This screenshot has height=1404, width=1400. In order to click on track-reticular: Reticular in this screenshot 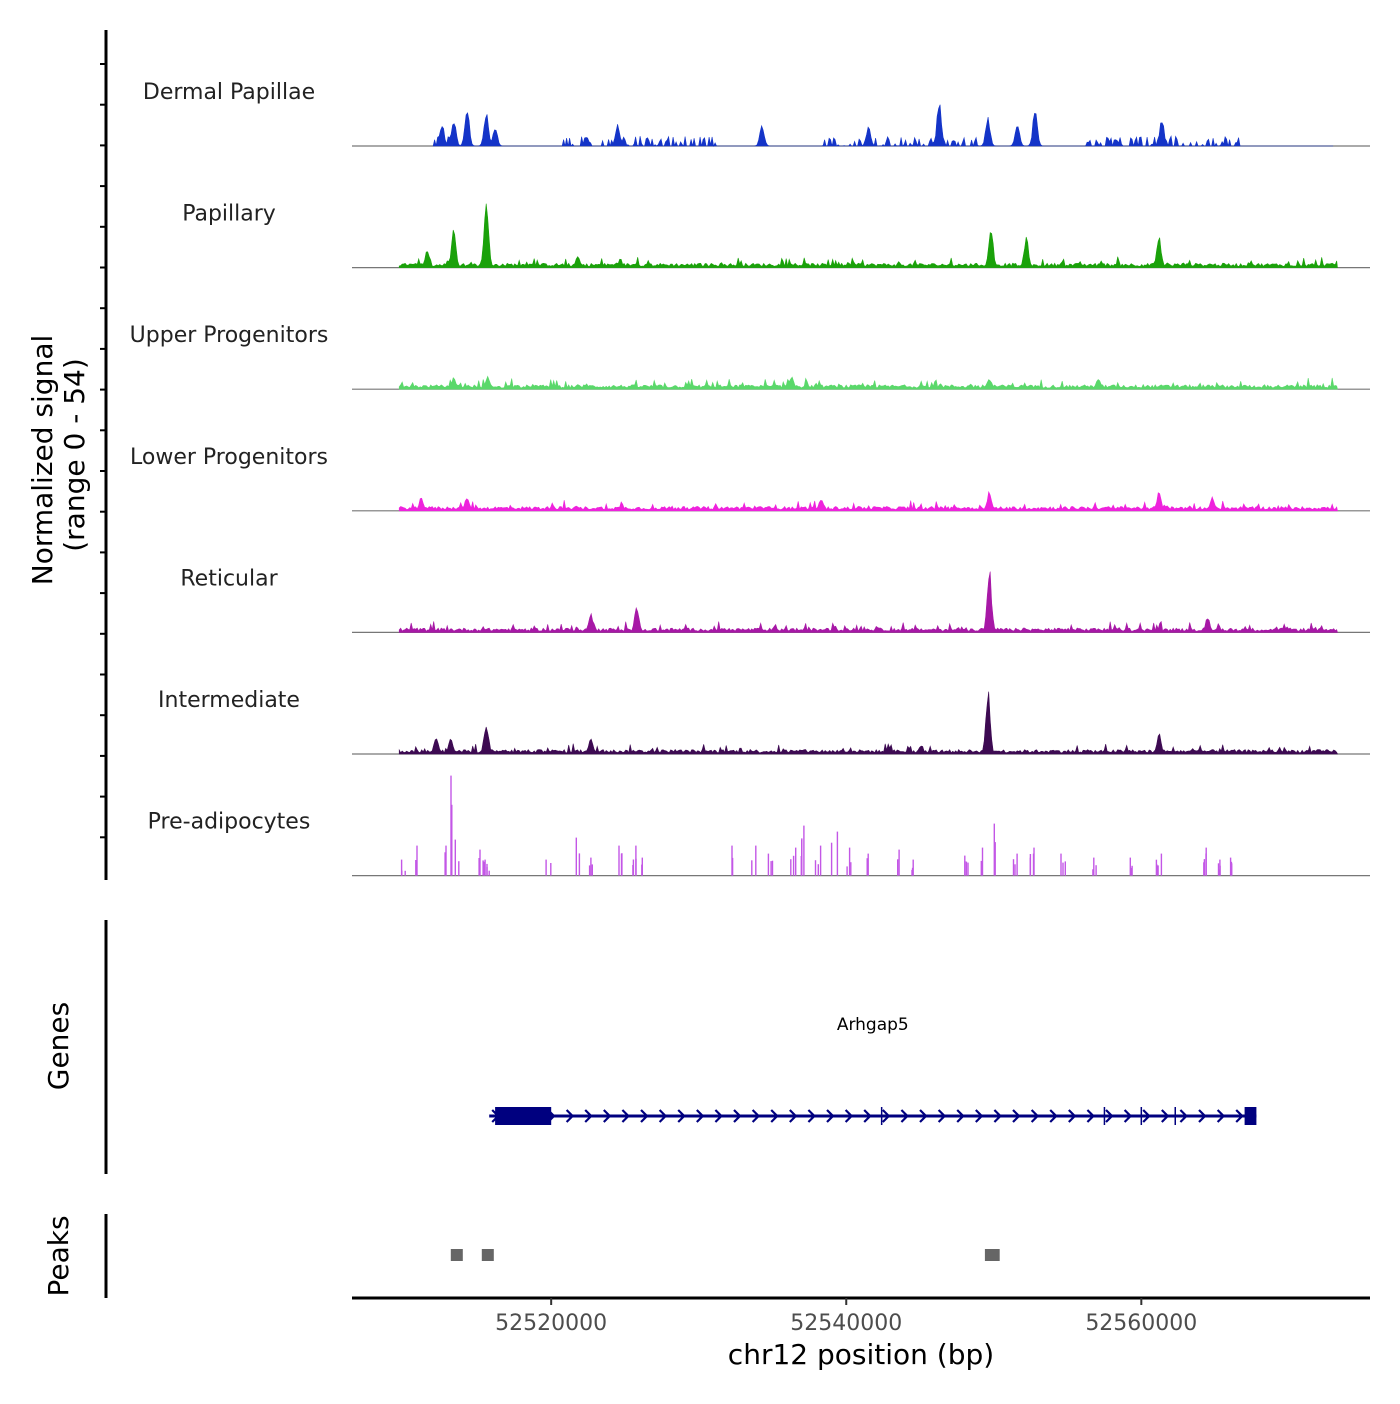, I will do `click(775, 600)`.